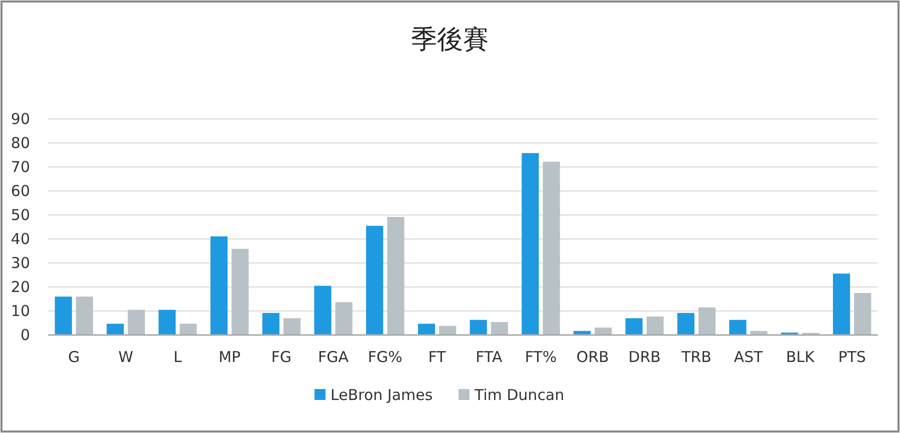 Image resolution: width=900 pixels, height=433 pixels. Describe the element at coordinates (334, 357) in the screenshot. I see `x-tick-label: FGA` at that location.